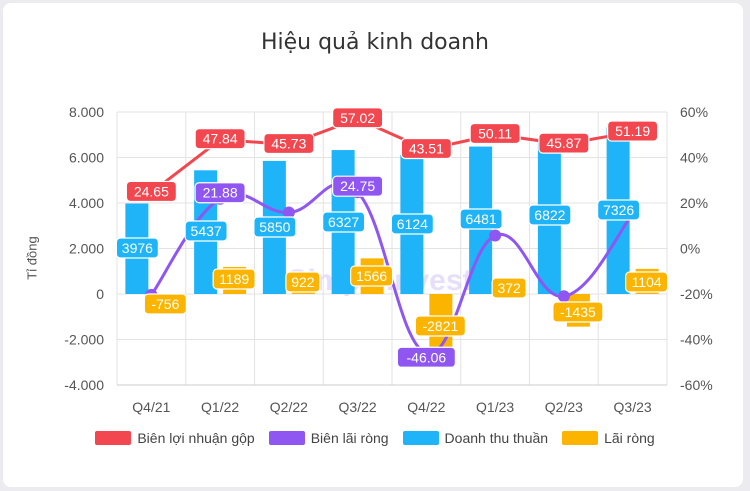  I want to click on net-profit-data-label: 1189, so click(234, 279).